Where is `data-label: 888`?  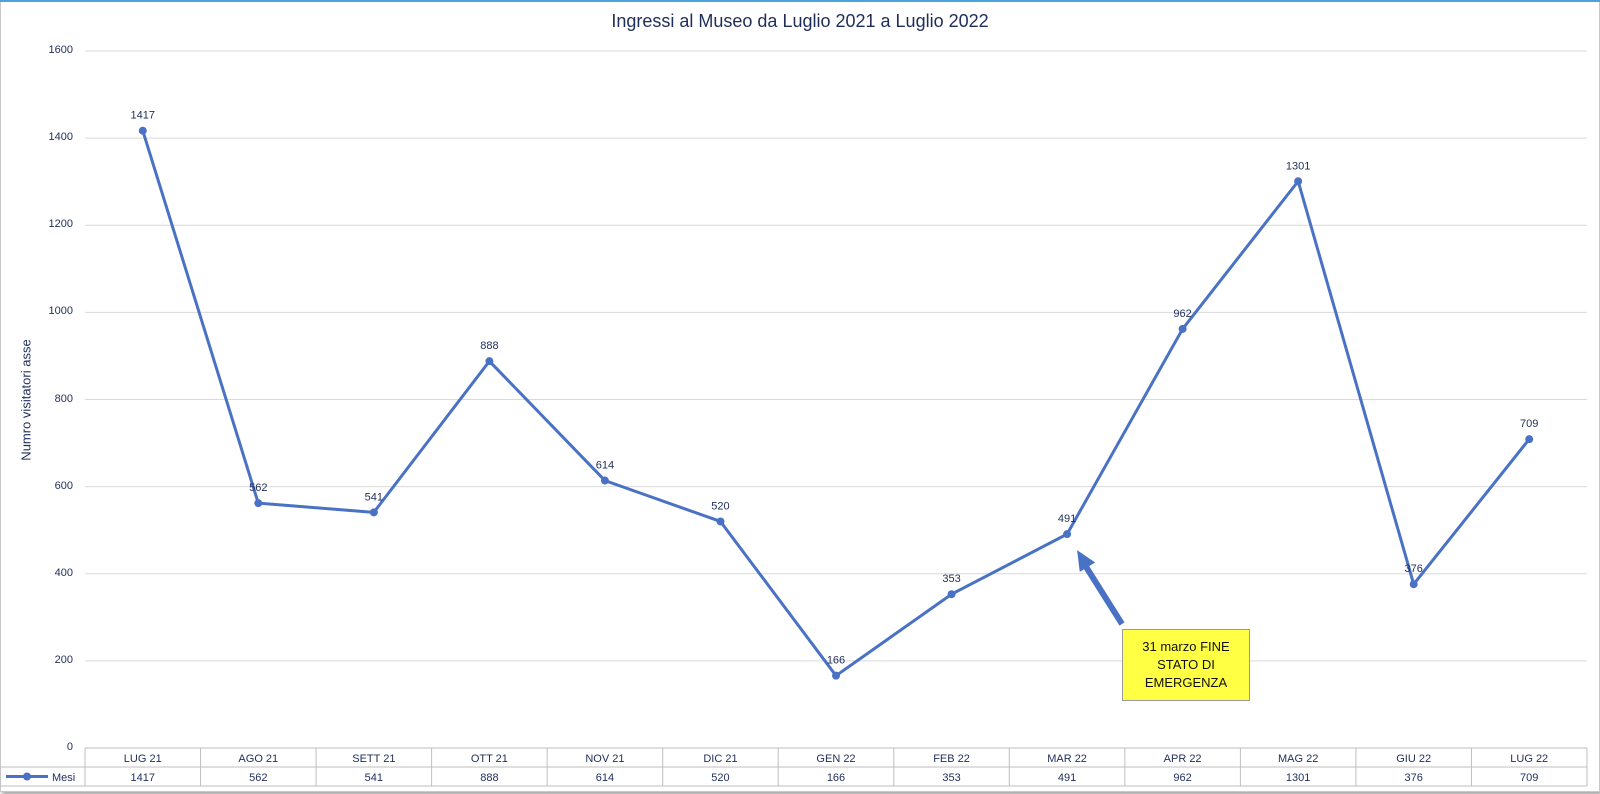 data-label: 888 is located at coordinates (489, 346).